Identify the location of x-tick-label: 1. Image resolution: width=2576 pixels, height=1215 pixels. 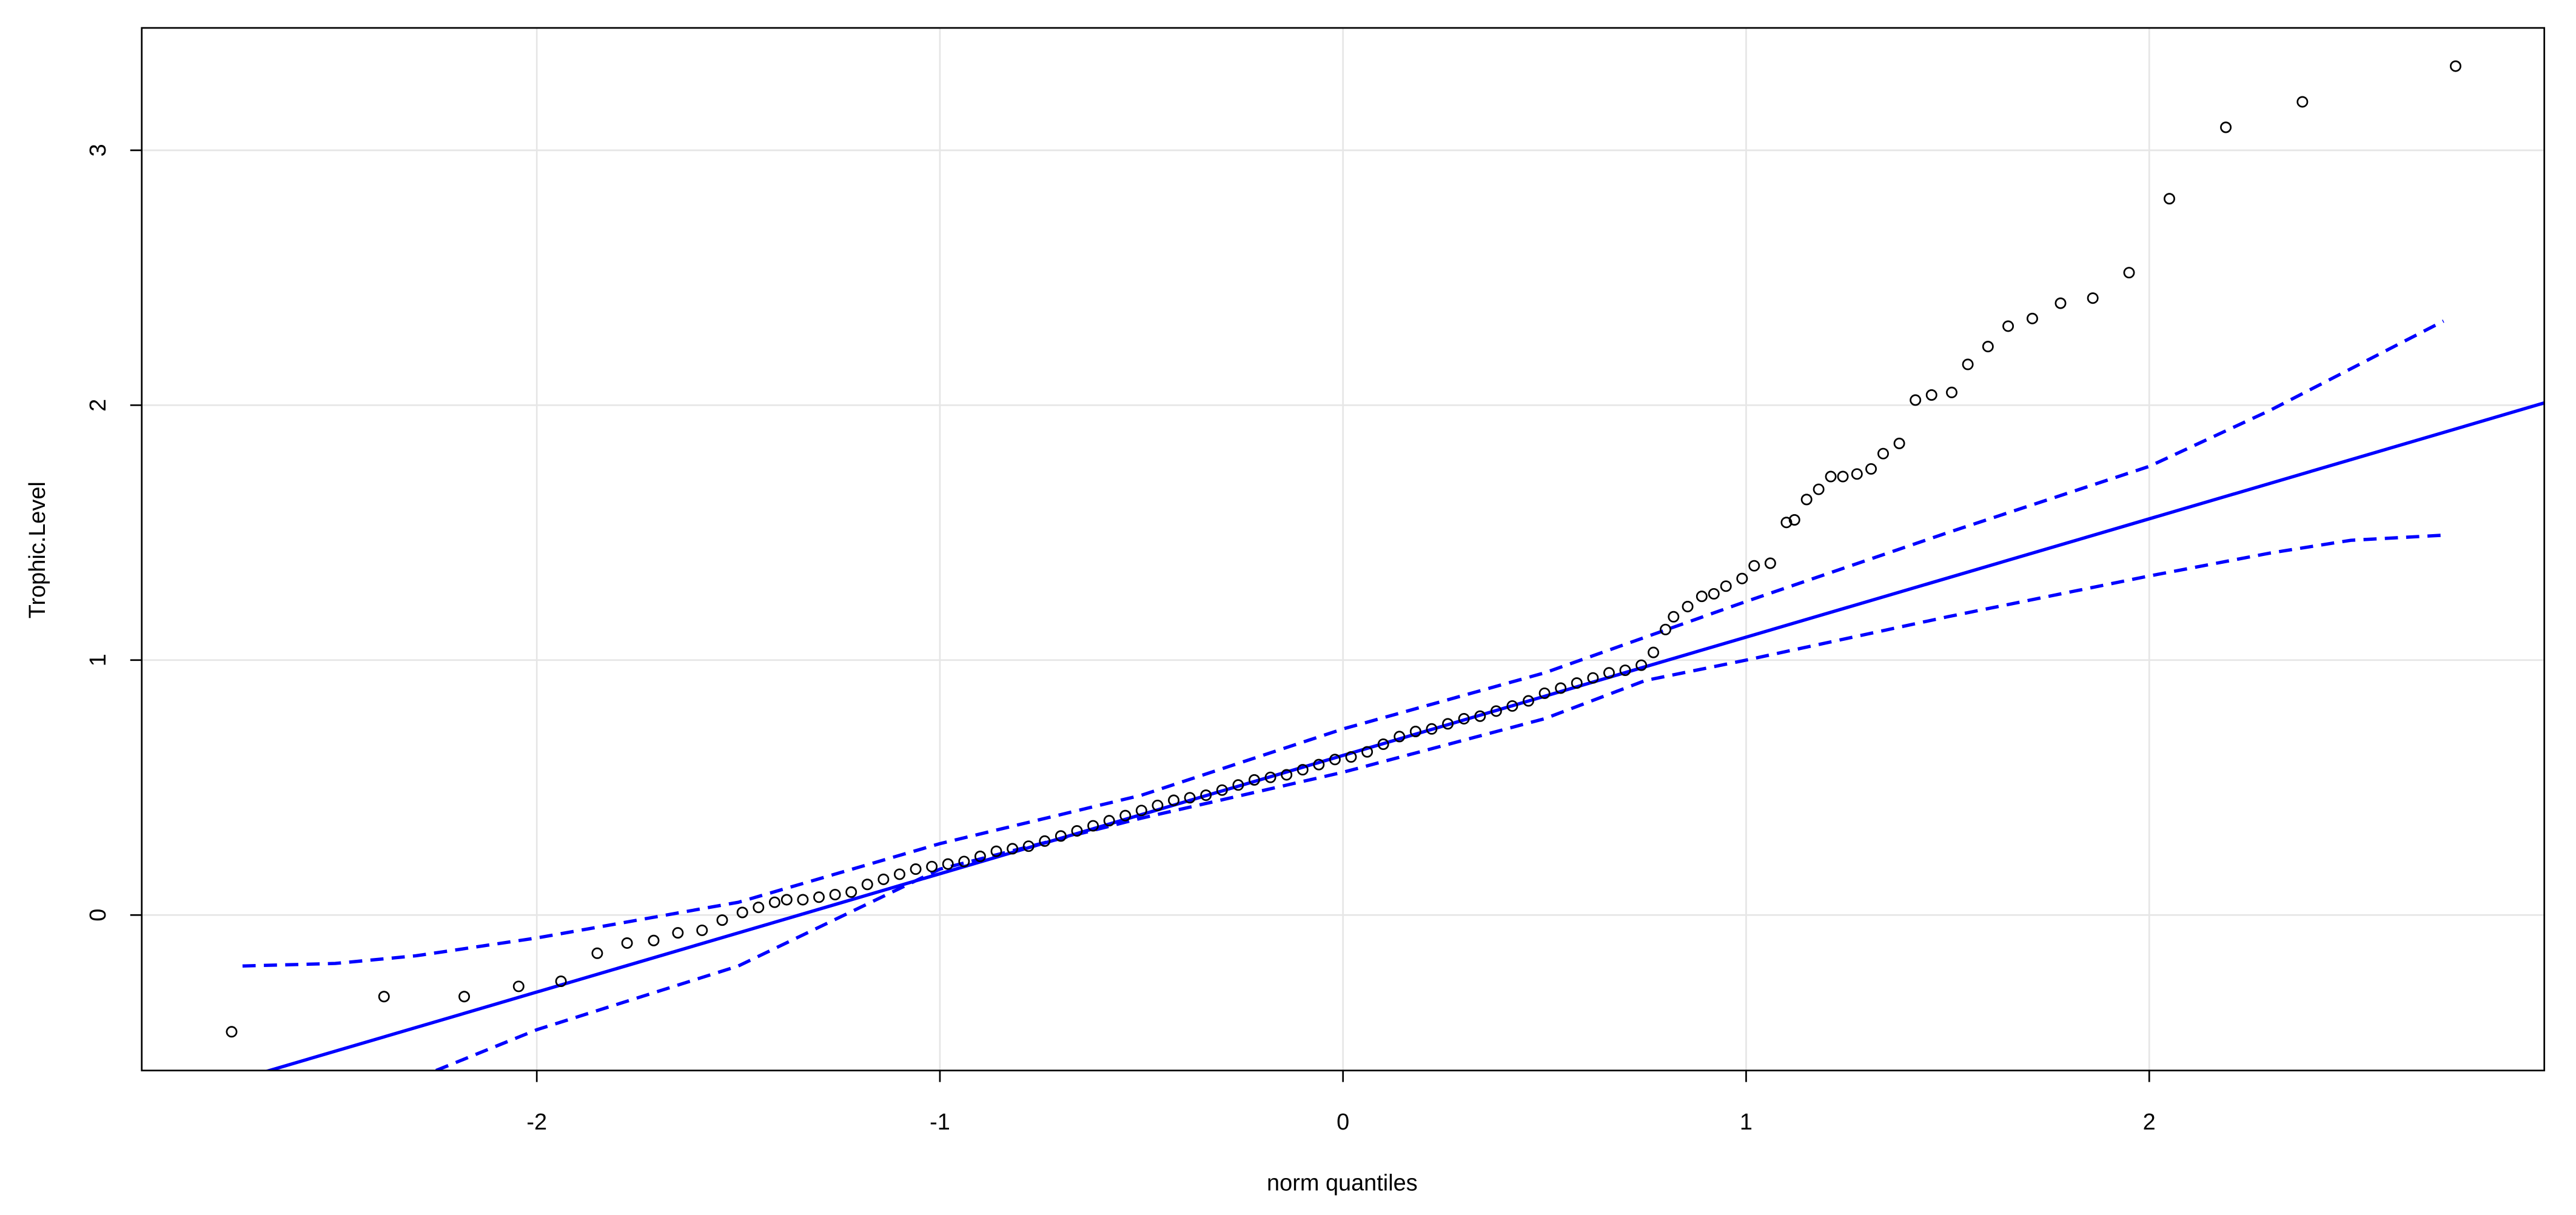
(1746, 1122).